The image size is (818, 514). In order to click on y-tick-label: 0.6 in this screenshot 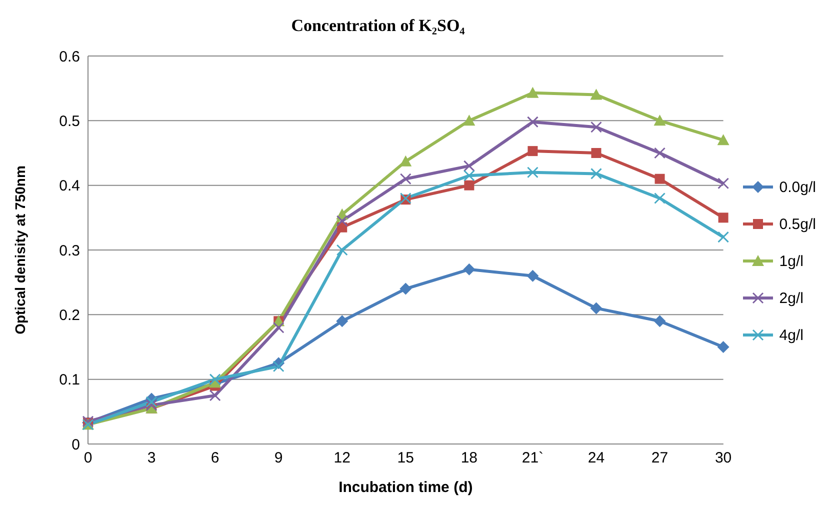, I will do `click(69, 57)`.